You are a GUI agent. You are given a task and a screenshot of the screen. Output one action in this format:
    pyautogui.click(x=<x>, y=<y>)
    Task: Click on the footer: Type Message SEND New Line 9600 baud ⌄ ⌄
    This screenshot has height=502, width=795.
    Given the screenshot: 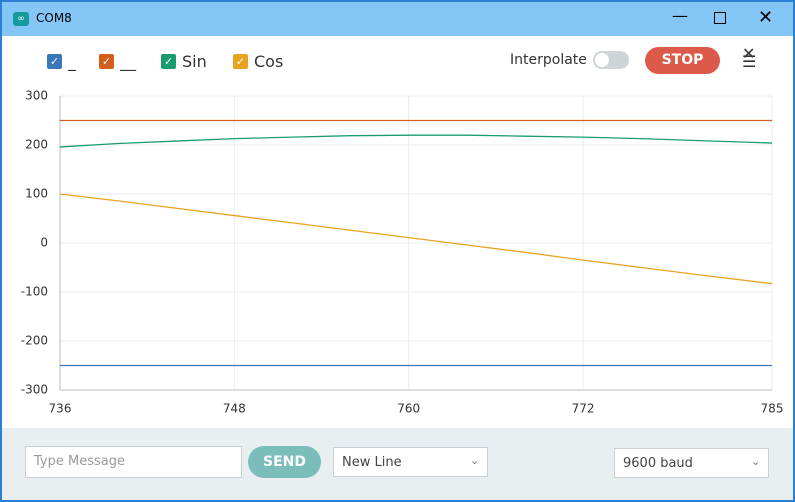 What is the action you would take?
    pyautogui.click(x=397, y=464)
    